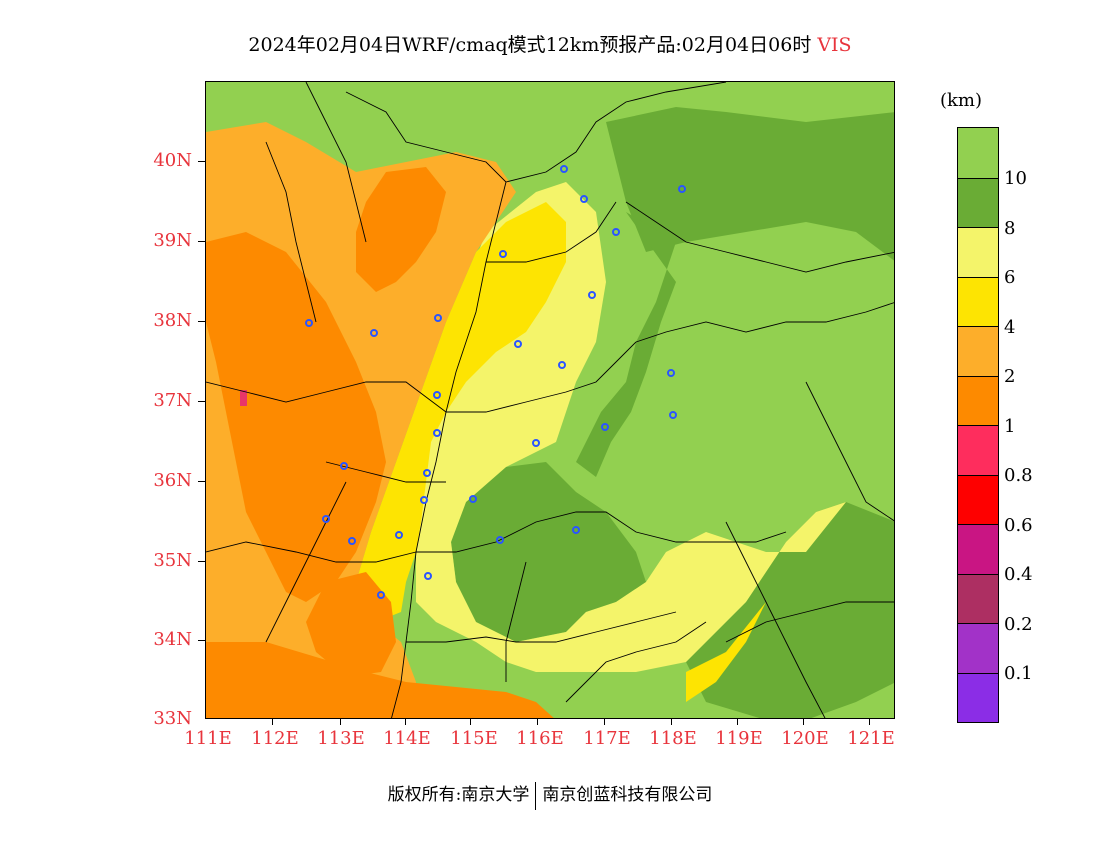  What do you see at coordinates (750, 184) in the screenshot?
I see `vis-8-10-north-band` at bounding box center [750, 184].